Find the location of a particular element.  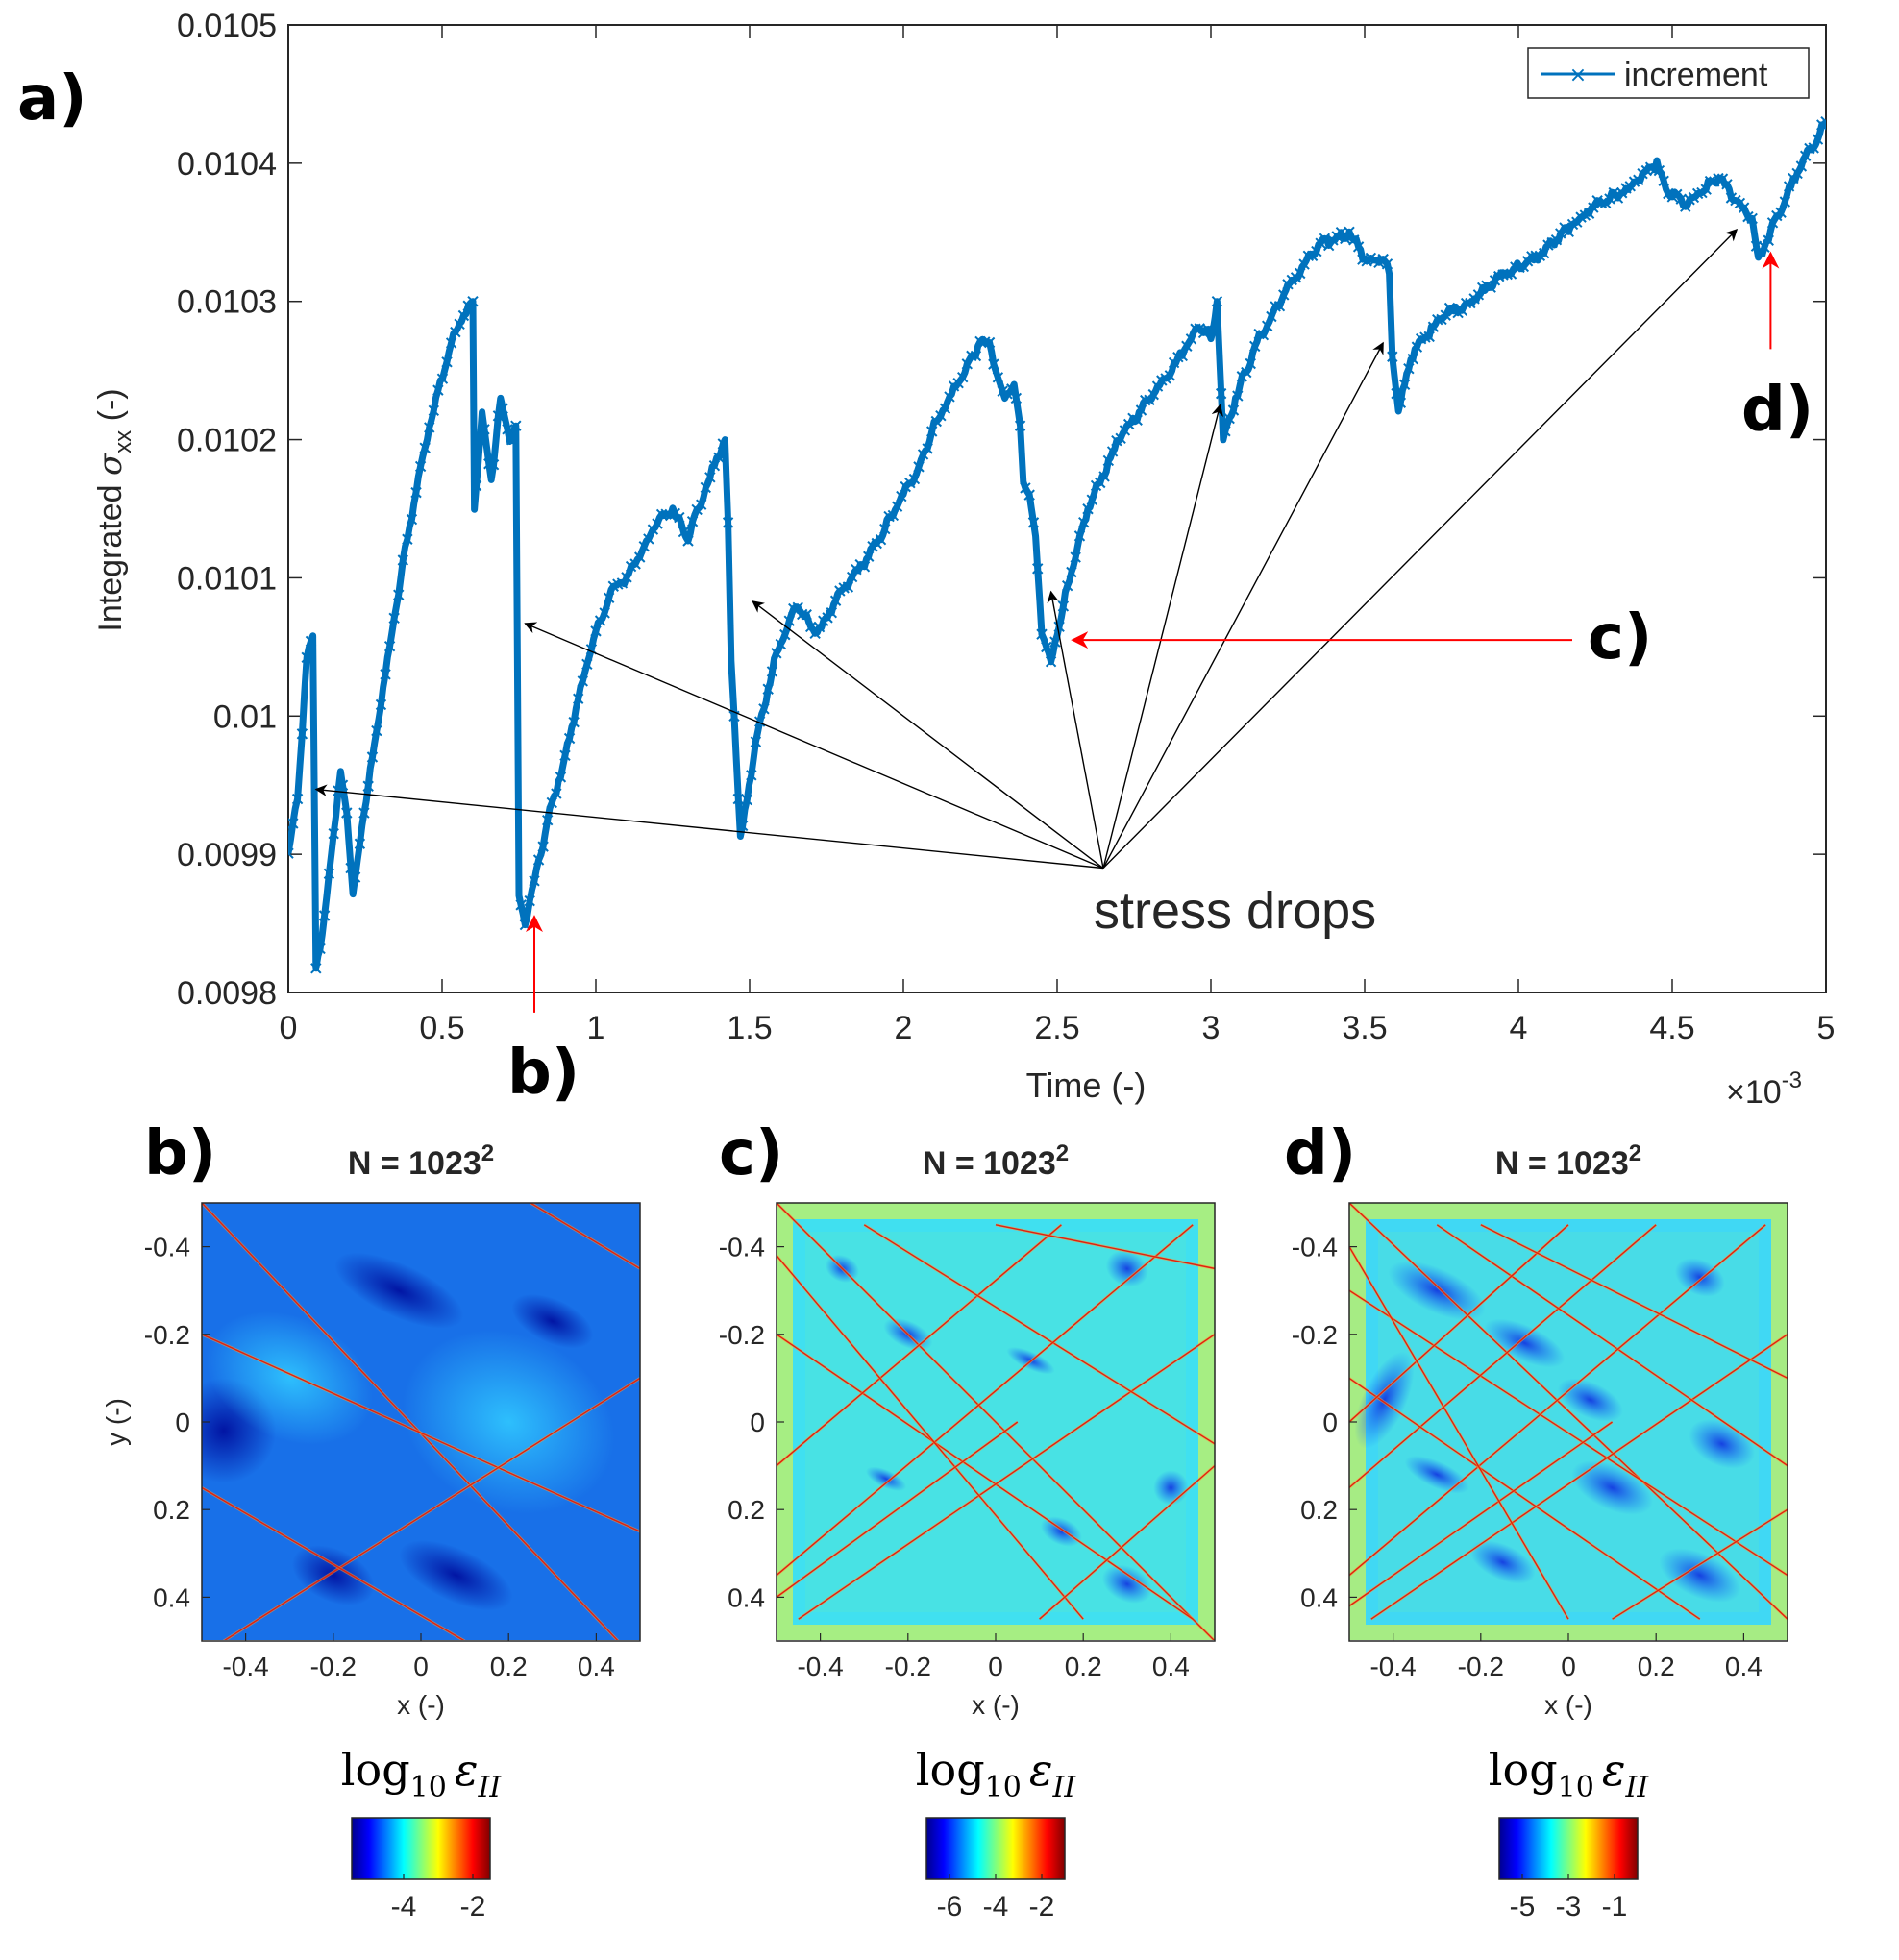

colorbar-label: log10 εII is located at coordinates (1569, 1774).